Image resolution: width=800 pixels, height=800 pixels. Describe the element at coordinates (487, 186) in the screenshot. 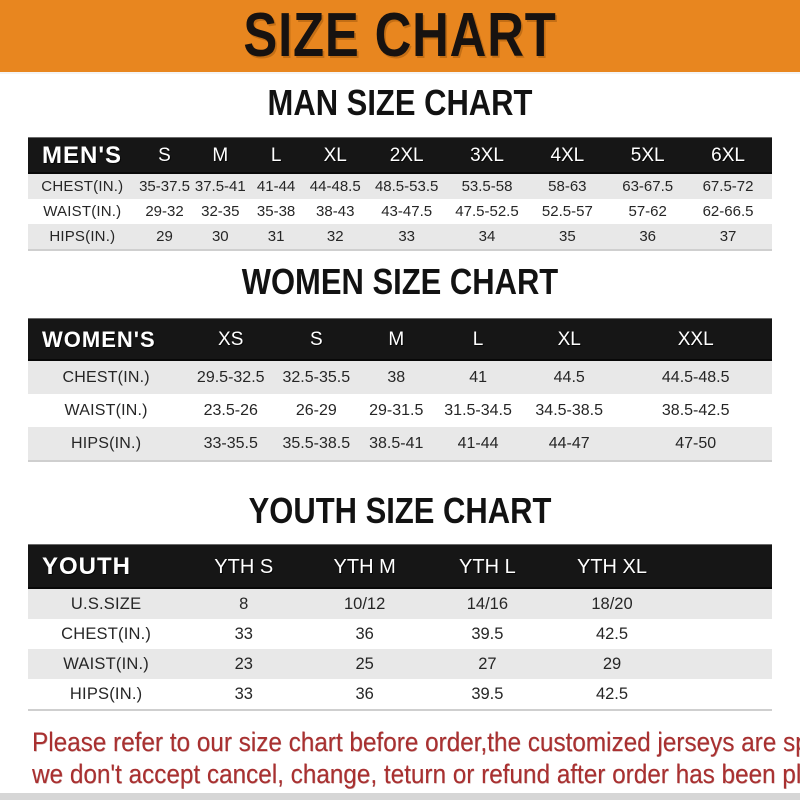

I see `size-value: 53.5-58` at that location.